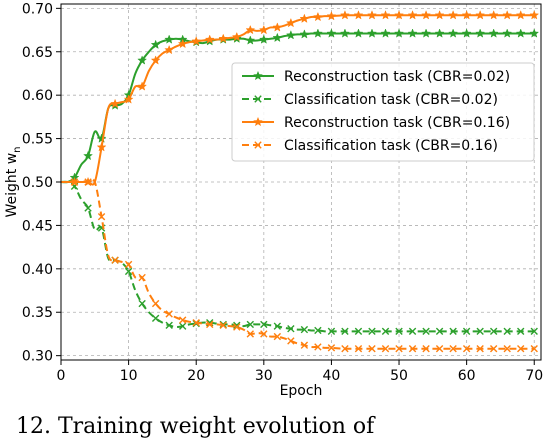  Describe the element at coordinates (534, 376) in the screenshot. I see `x-tick-label: 70` at that location.